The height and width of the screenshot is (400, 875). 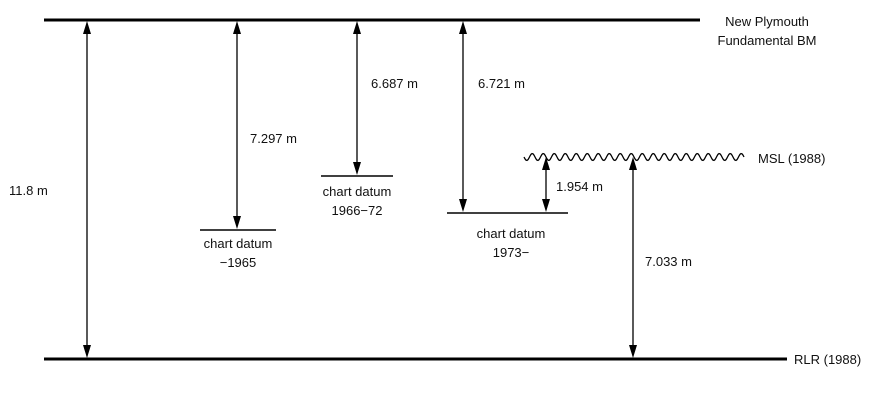 I want to click on measurement-bm-to-cd-1965: 7.297 m, so click(x=273, y=138).